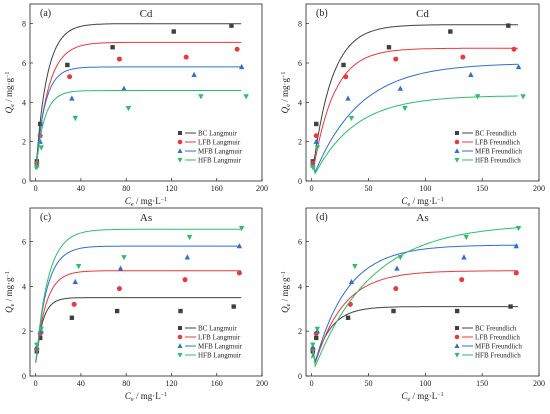  Describe the element at coordinates (45, 217) in the screenshot. I see `panel-letter: (c)` at that location.